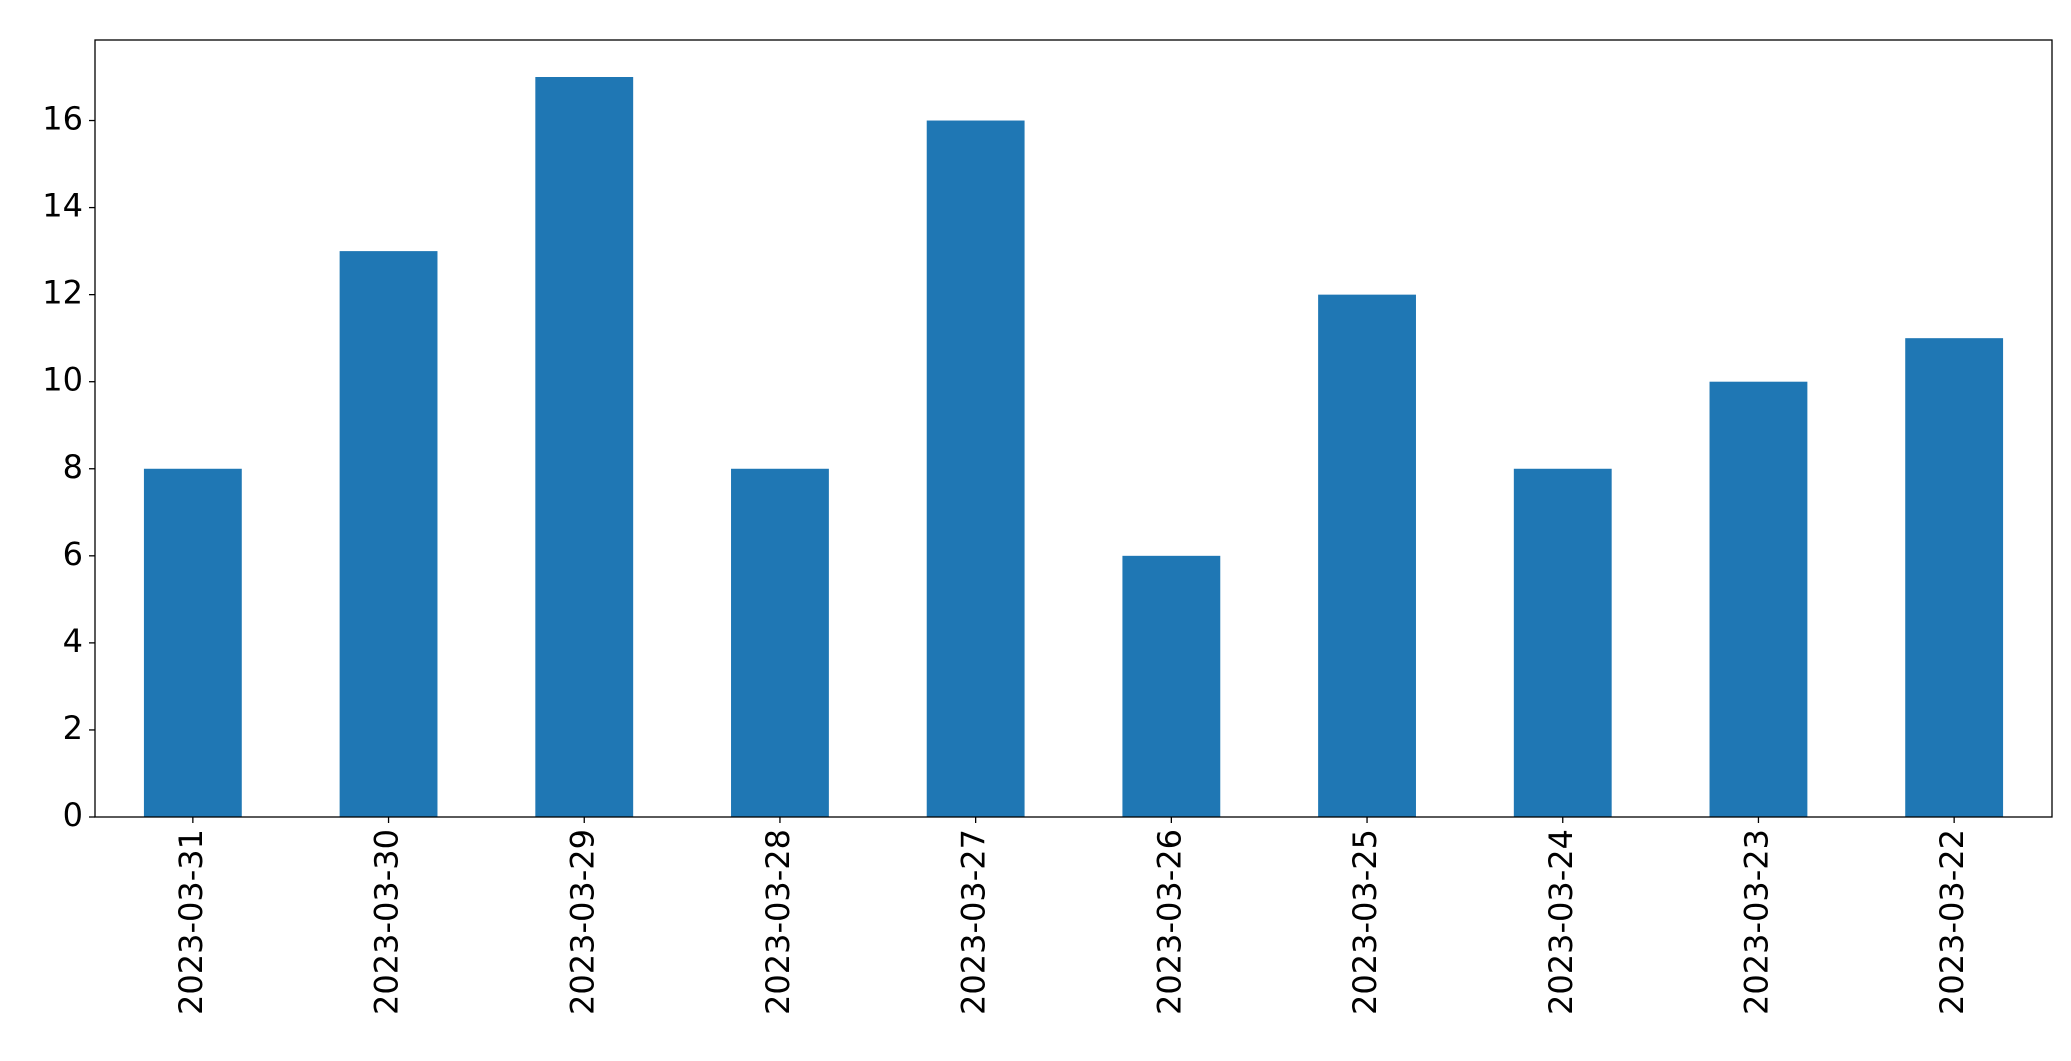 The image size is (2071, 1061). What do you see at coordinates (582, 922) in the screenshot?
I see `x-tick-label: 2023-03-29` at bounding box center [582, 922].